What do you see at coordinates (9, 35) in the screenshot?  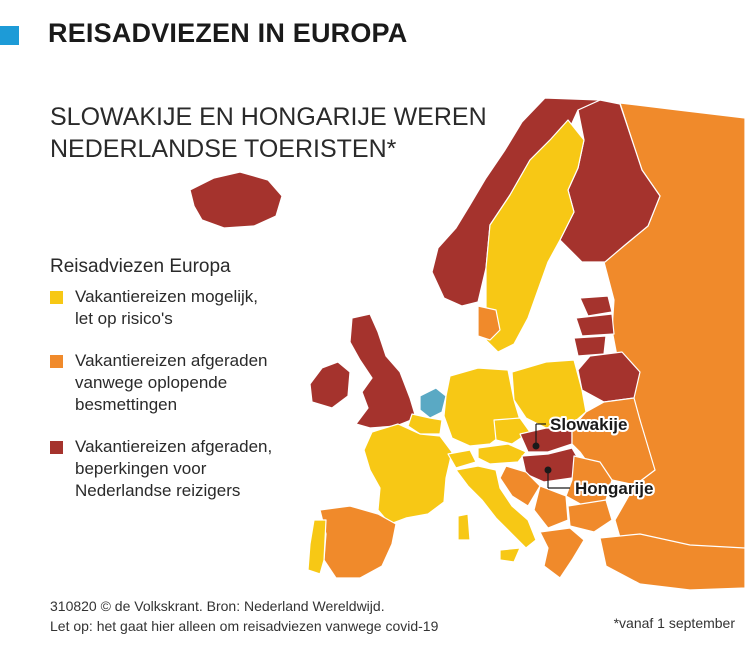 I see `header-accent-square` at bounding box center [9, 35].